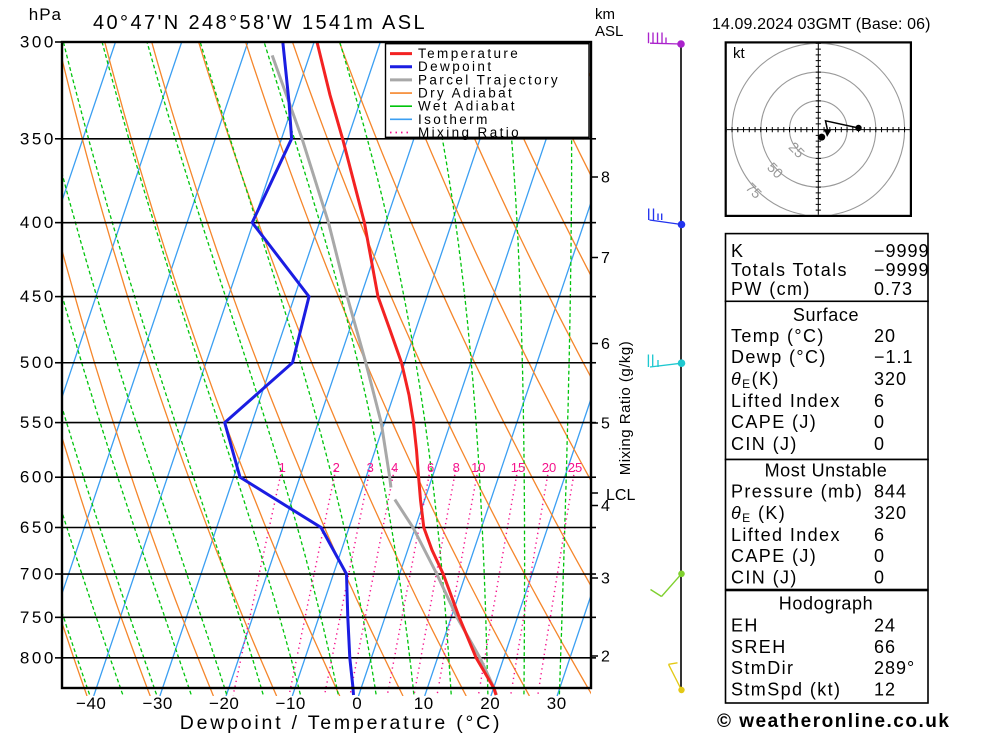 Image resolution: width=1000 pixels, height=738 pixels. What do you see at coordinates (885, 647) in the screenshot?
I see `svg-text: 66` at bounding box center [885, 647].